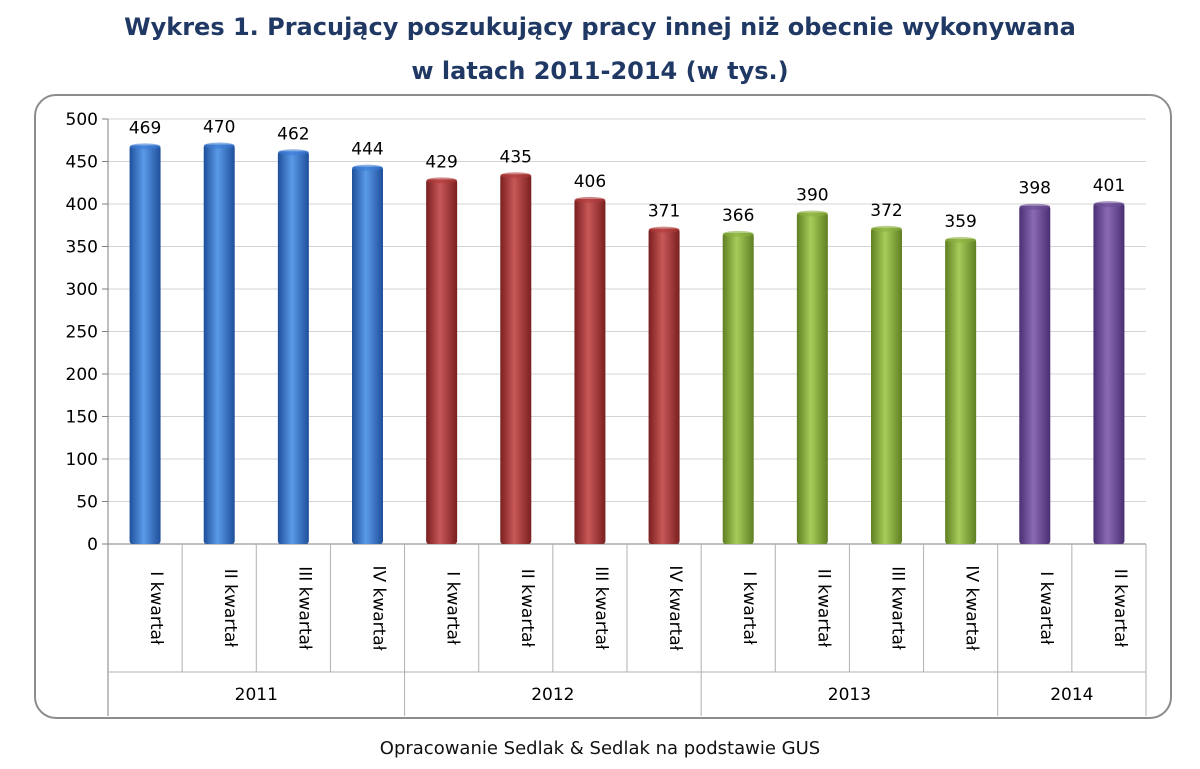  Describe the element at coordinates (738, 216) in the screenshot. I see `data-label: 366` at that location.